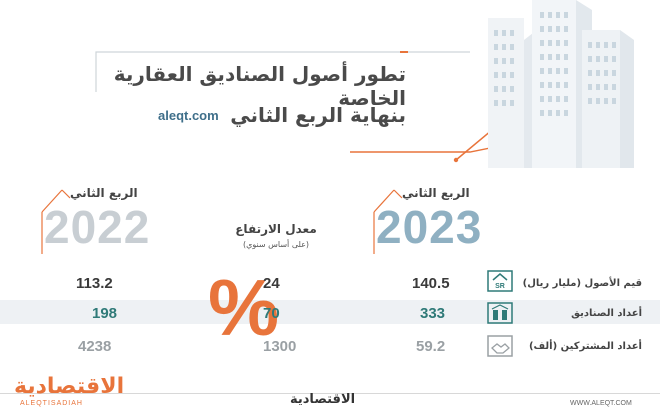 The height and width of the screenshot is (413, 660). What do you see at coordinates (585, 346) in the screenshot?
I see `row3-label: أعداد المشتركين (ألف)` at bounding box center [585, 346].